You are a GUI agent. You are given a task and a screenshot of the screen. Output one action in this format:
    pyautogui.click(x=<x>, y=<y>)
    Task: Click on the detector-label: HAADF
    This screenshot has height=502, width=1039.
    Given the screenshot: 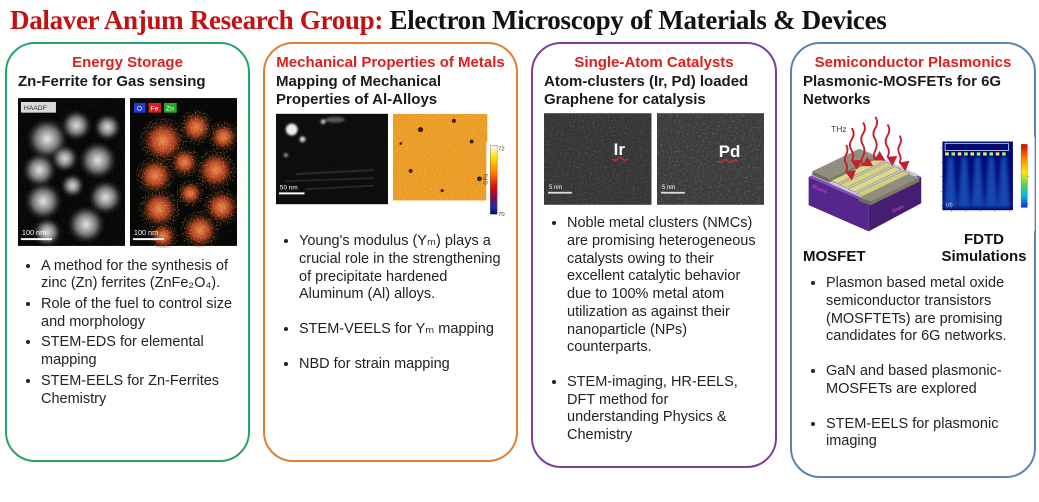 What is the action you would take?
    pyautogui.click(x=35, y=108)
    